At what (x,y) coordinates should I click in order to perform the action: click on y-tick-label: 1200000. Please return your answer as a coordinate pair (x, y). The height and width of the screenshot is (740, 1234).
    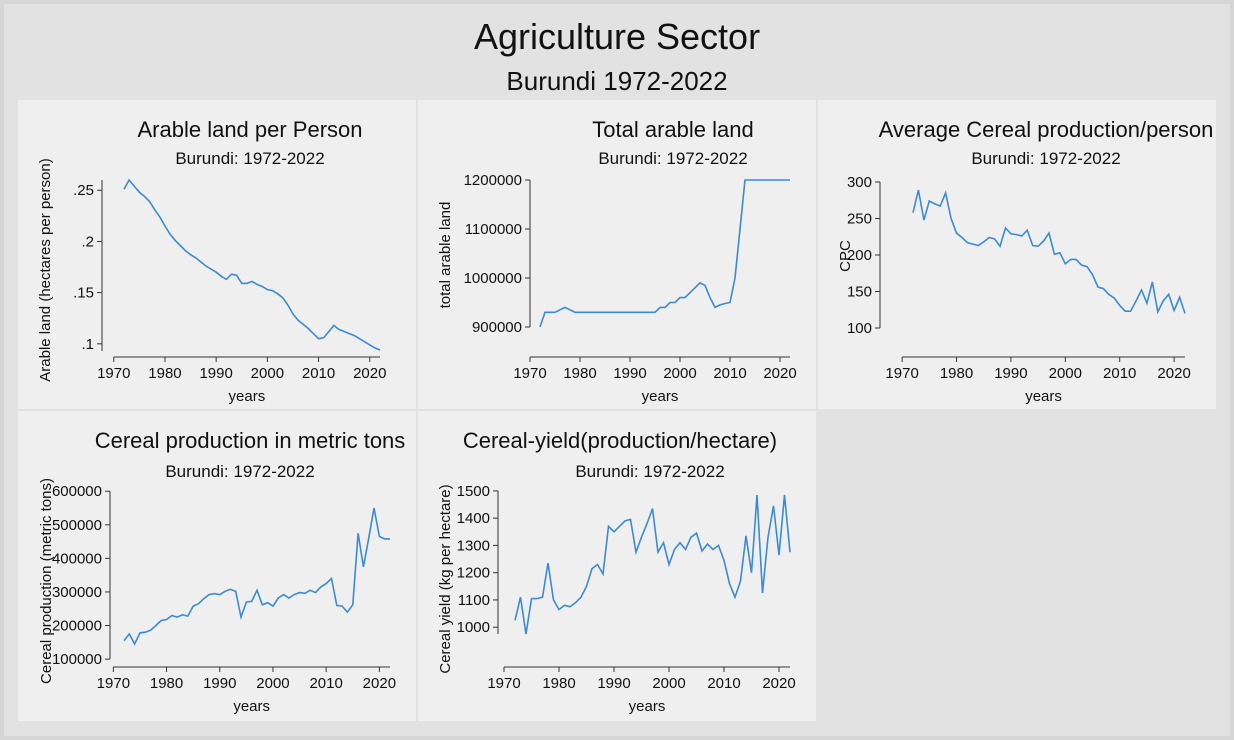
    Looking at the image, I should click on (493, 180).